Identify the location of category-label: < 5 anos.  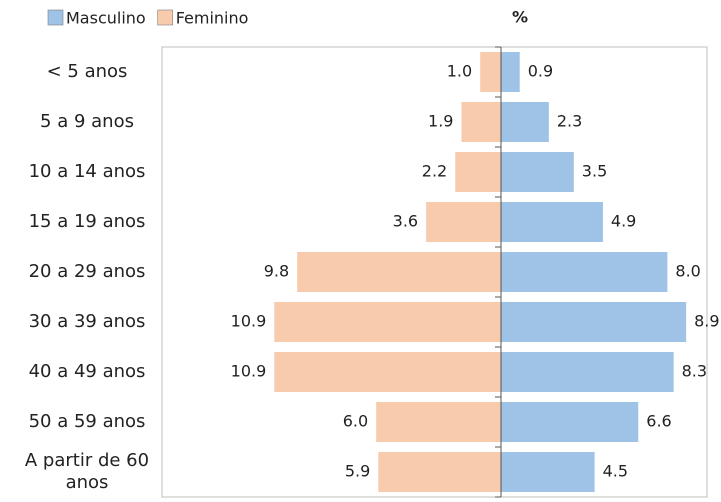
(87, 71).